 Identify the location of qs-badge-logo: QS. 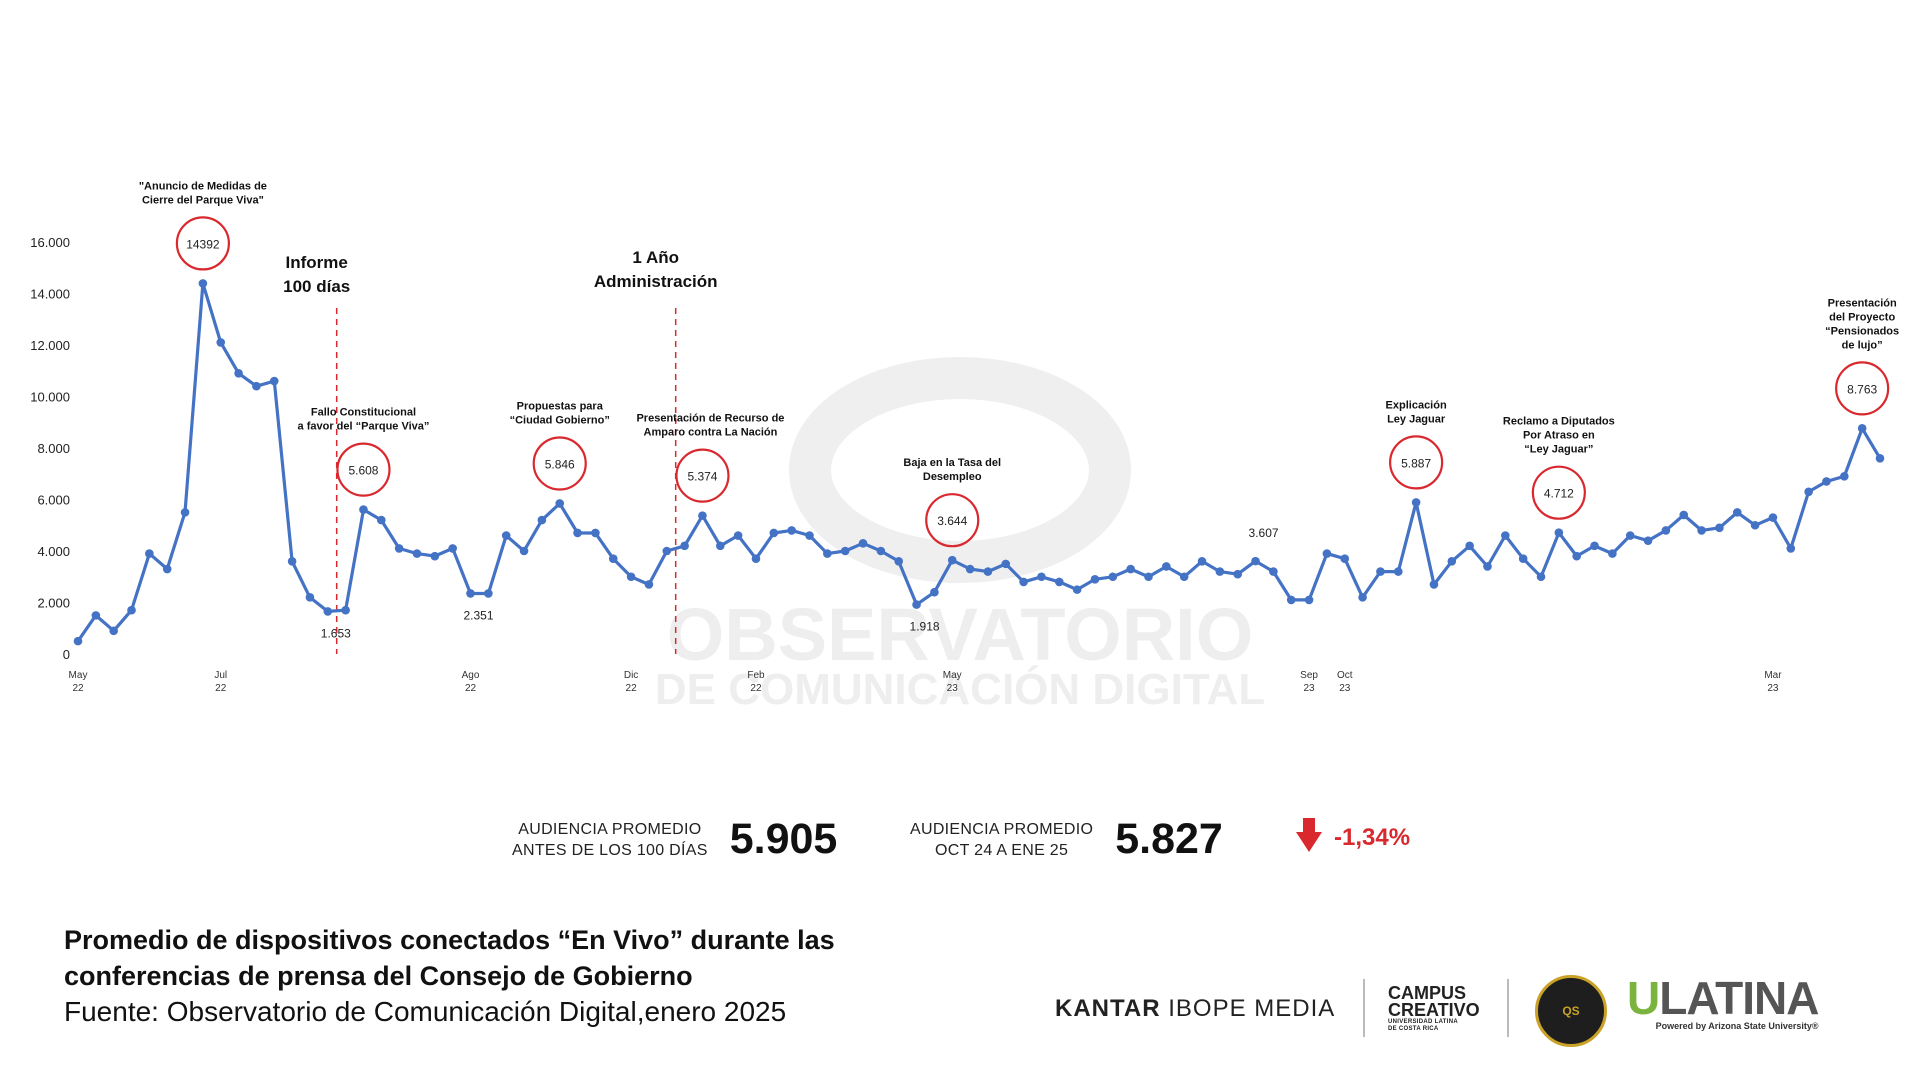
(1571, 1011).